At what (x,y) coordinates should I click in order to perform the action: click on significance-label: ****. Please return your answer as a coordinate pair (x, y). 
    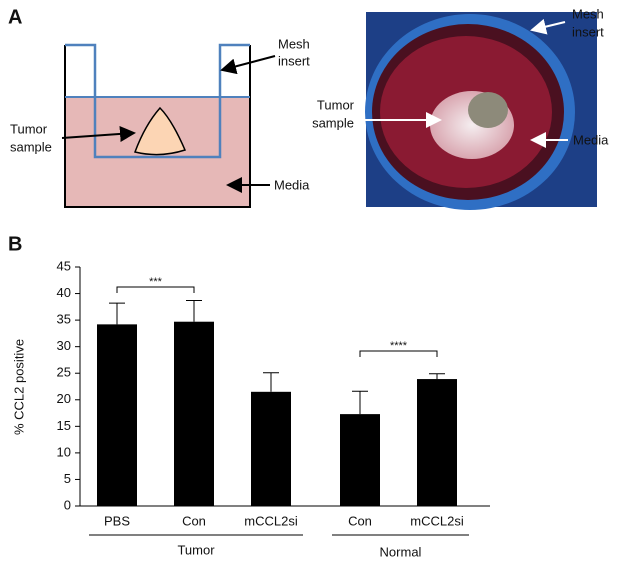
    Looking at the image, I should click on (399, 346).